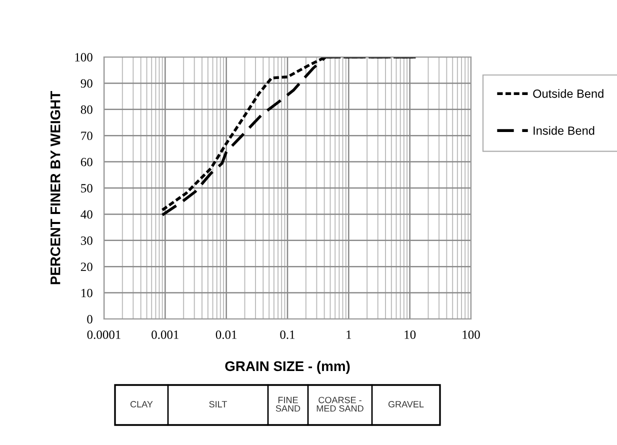 The image size is (617, 445). Describe the element at coordinates (218, 404) in the screenshot. I see `text: SILT` at that location.